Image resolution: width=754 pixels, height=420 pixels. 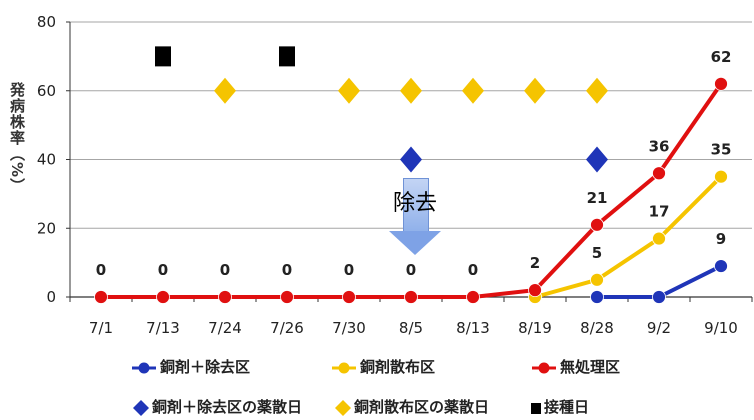 I want to click on legend-event-1-label: 銅剤散布区の薬散日, so click(x=422, y=407).